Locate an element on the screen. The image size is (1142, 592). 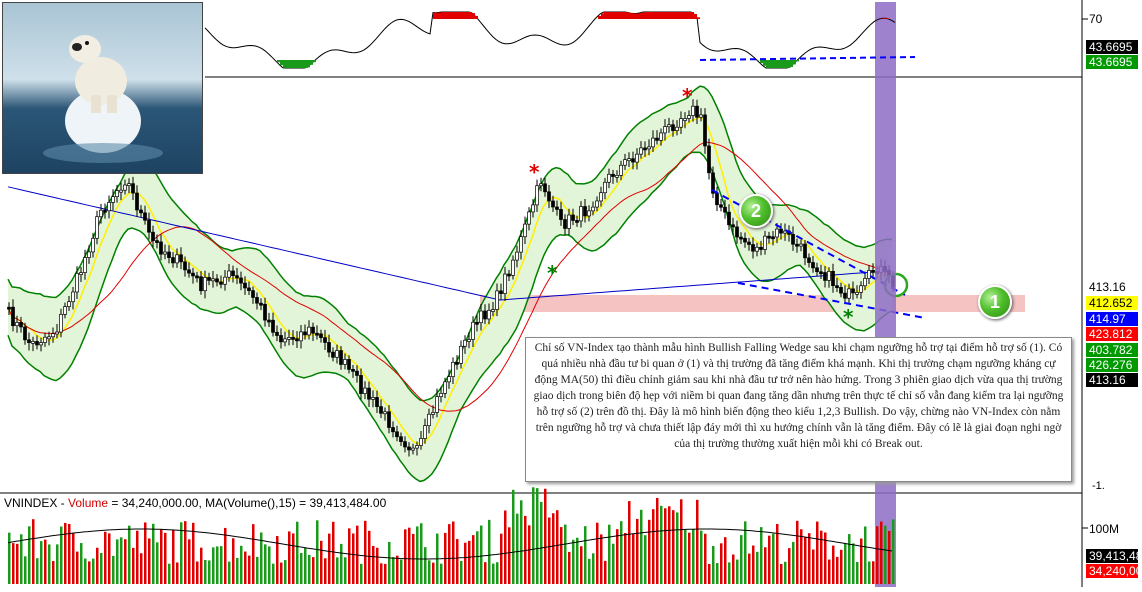
star-marker-high: * is located at coordinates (534, 172).